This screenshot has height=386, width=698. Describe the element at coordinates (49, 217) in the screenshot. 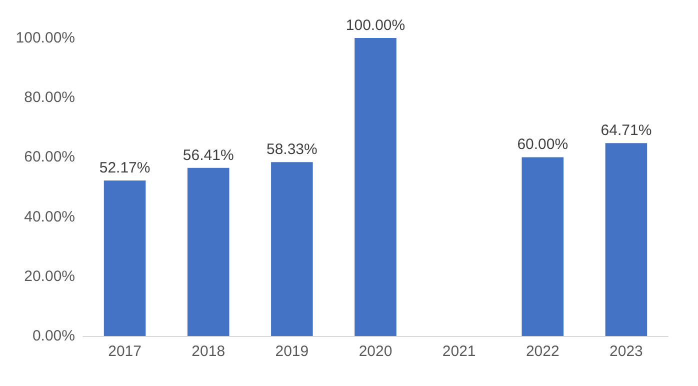

I see `y-tick-label: 40.00%` at that location.